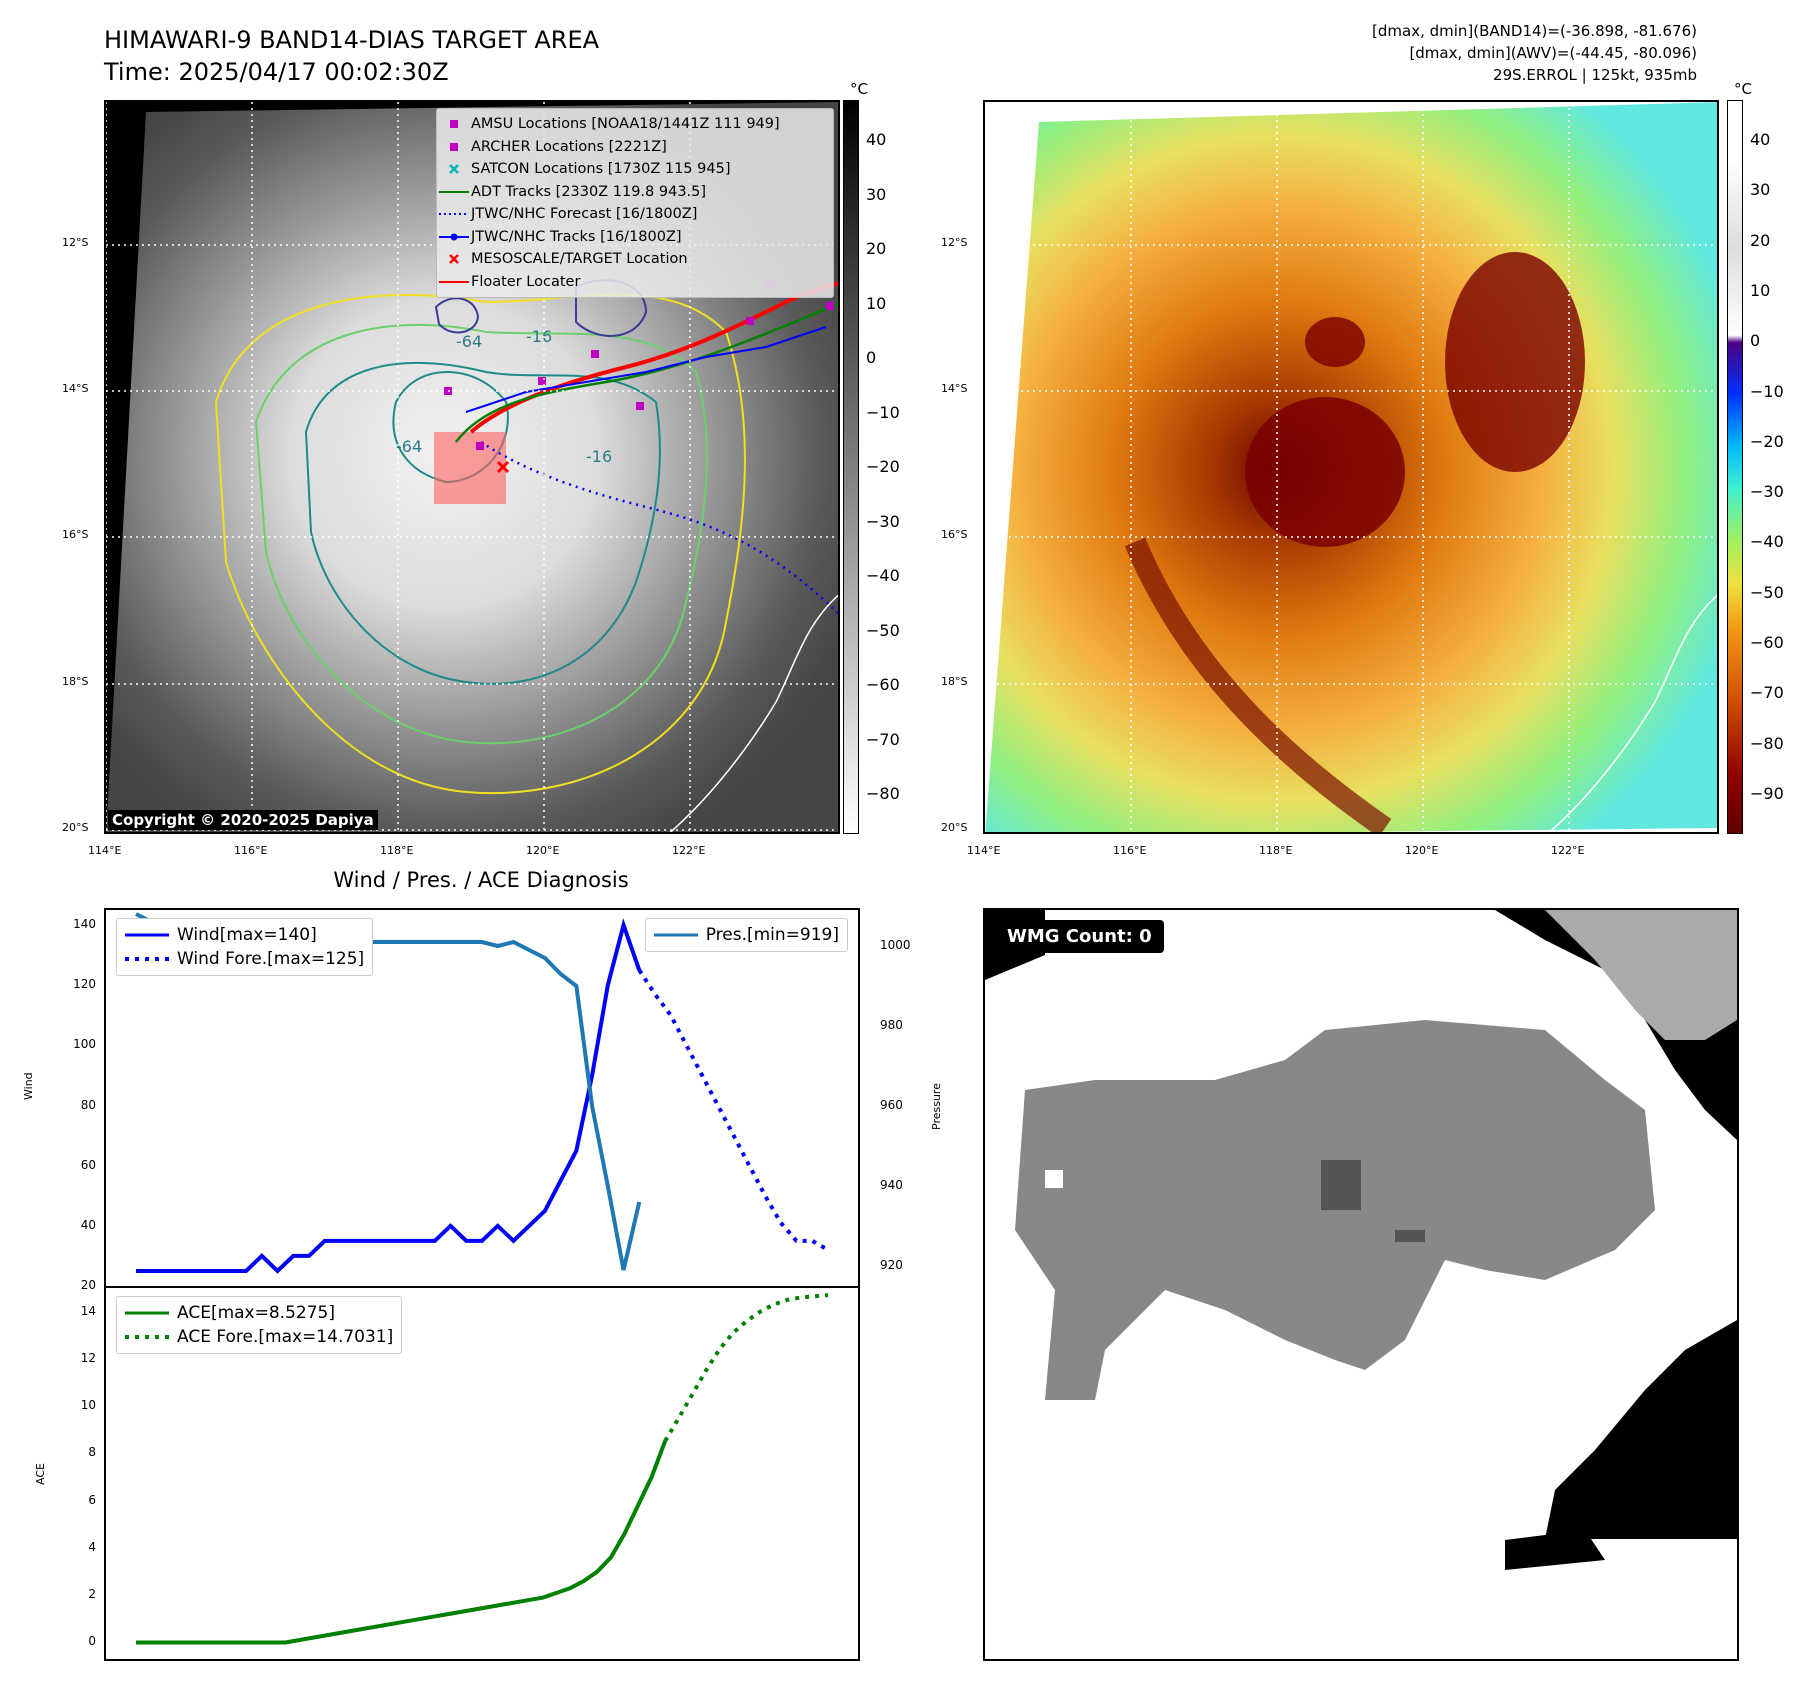 The width and height of the screenshot is (1797, 1690). I want to click on lon-label: 116°E, so click(251, 850).